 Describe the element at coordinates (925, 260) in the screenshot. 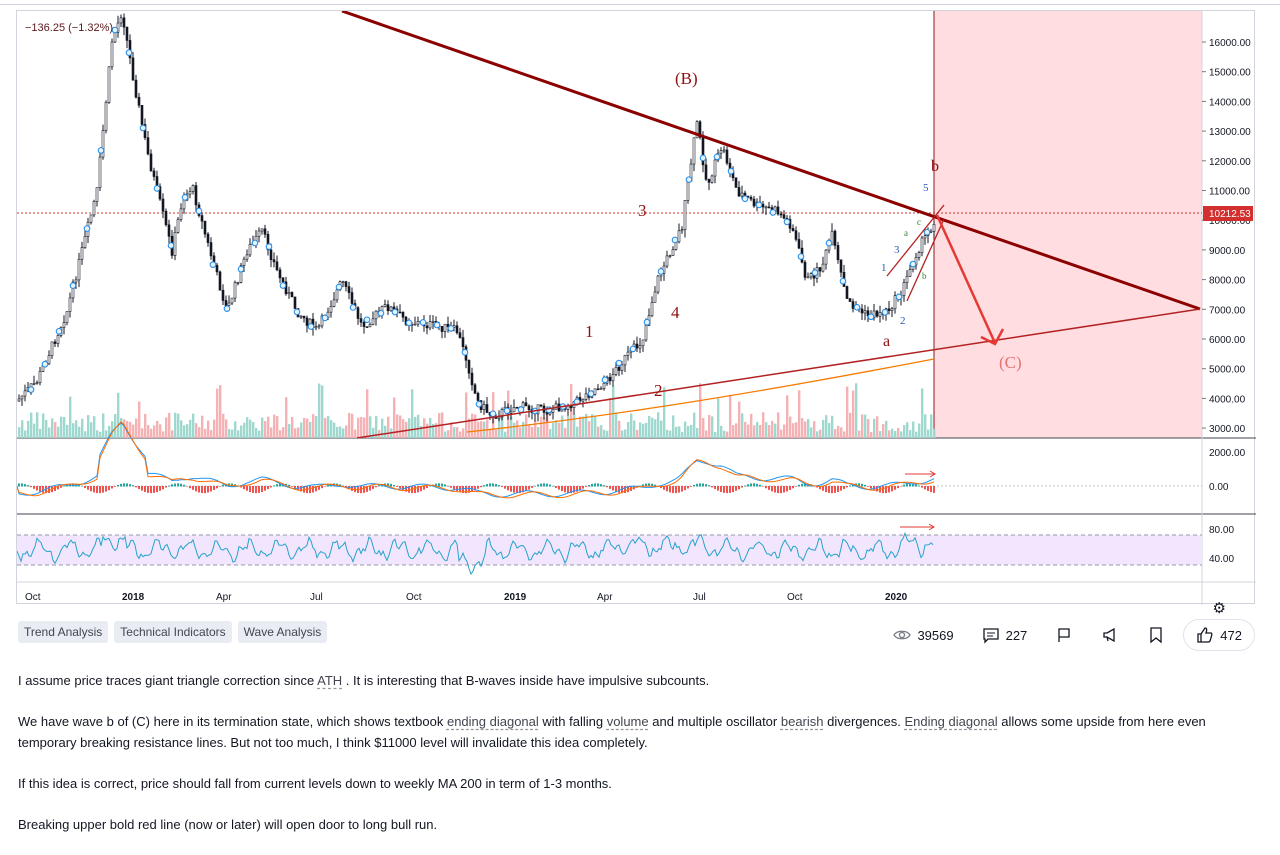

I see `diagonal-lower` at that location.